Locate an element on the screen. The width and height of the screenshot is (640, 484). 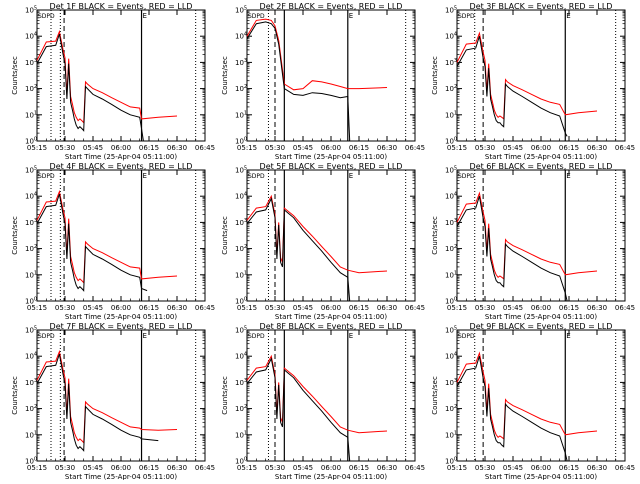
panel-title: Det 3F BLACK = Events, RED = LLD is located at coordinates (541, 6).